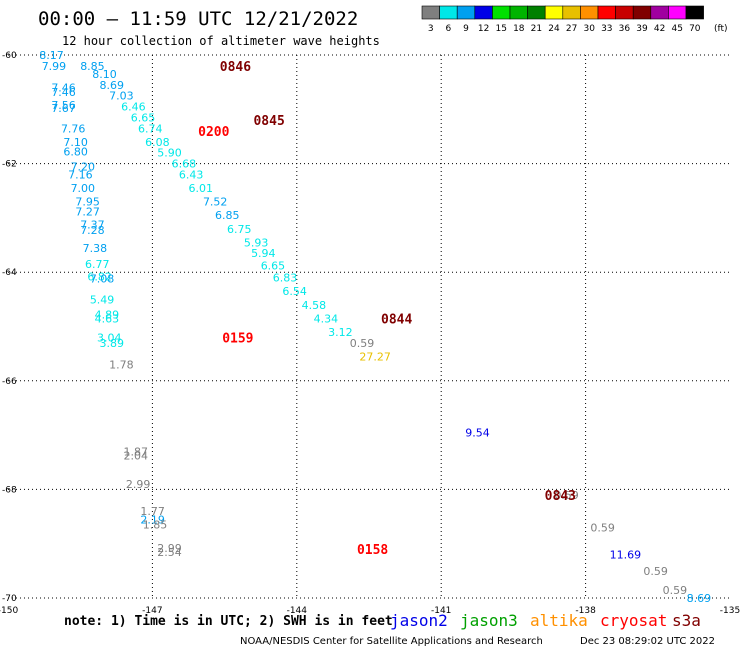 The image size is (740, 650). Describe the element at coordinates (256, 242) in the screenshot. I see `wave-height-point: 5.93` at that location.